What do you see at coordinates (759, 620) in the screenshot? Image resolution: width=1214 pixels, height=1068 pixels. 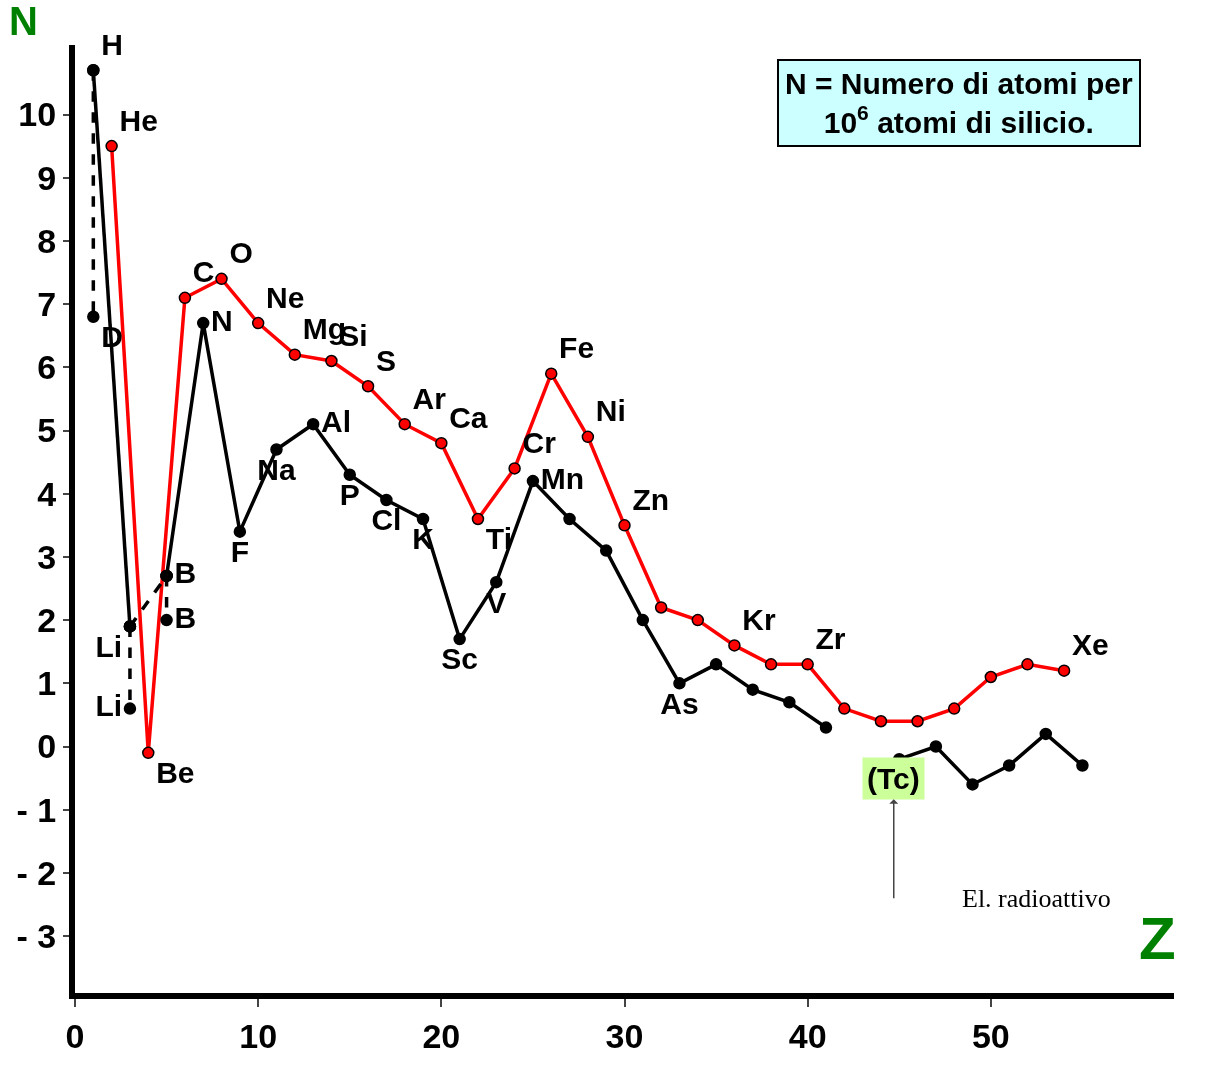 I see `data-label: Kr` at bounding box center [759, 620].